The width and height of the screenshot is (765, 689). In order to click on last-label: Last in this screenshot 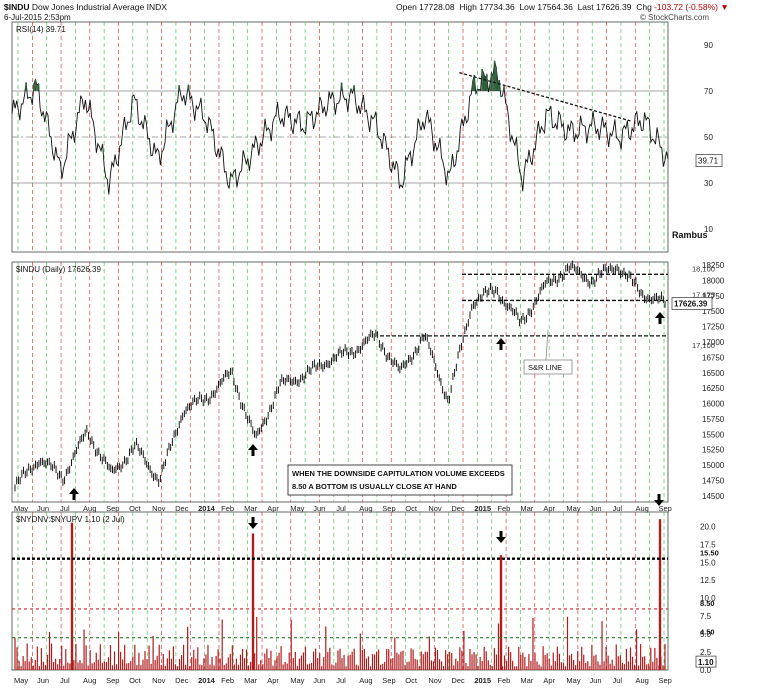, I will do `click(585, 7)`.